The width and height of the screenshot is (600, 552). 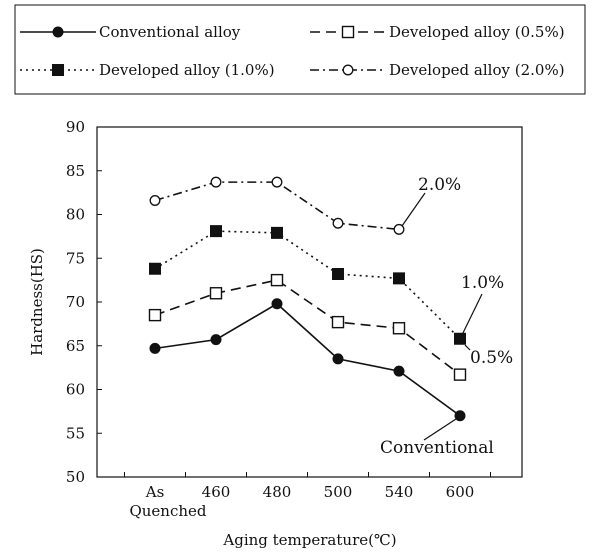 I want to click on annotations: Conventional 0.5% 1.0% 2.0%, so click(x=446, y=316).